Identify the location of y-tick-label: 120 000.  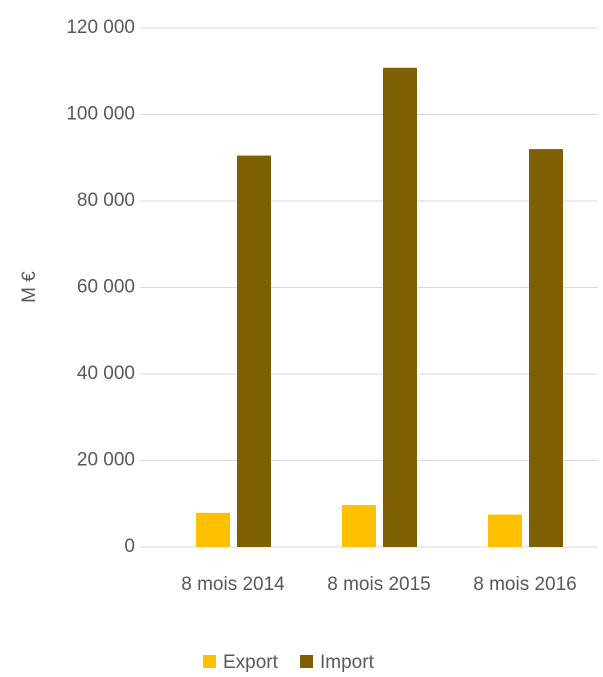
(100, 27).